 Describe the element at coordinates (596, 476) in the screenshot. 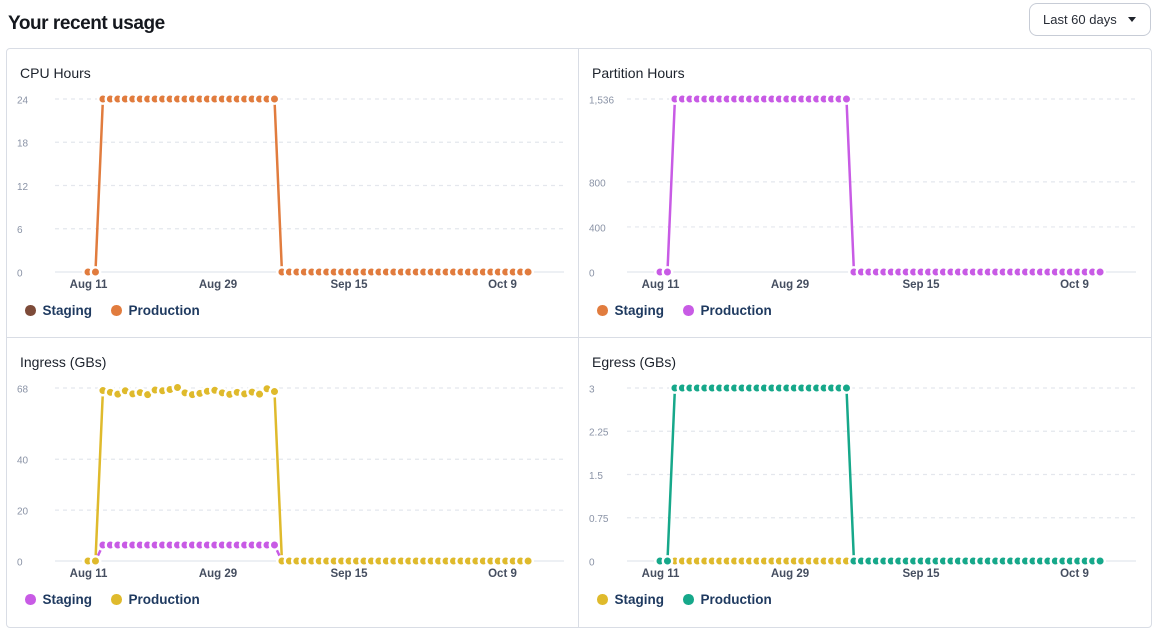

I see `svg-text: 1.5` at that location.